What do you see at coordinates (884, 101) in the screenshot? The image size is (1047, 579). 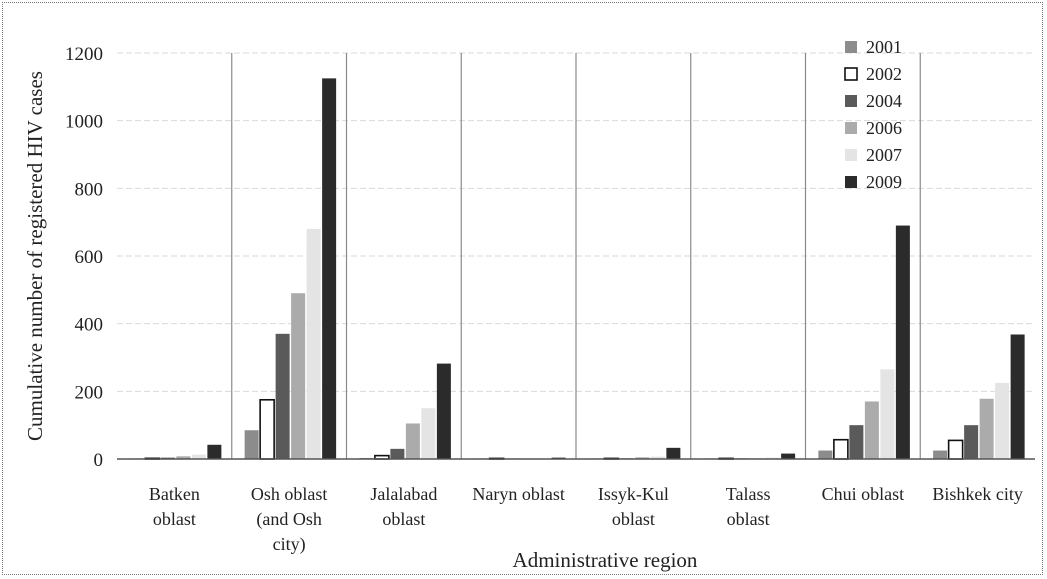 I see `legend-label: 2004` at bounding box center [884, 101].